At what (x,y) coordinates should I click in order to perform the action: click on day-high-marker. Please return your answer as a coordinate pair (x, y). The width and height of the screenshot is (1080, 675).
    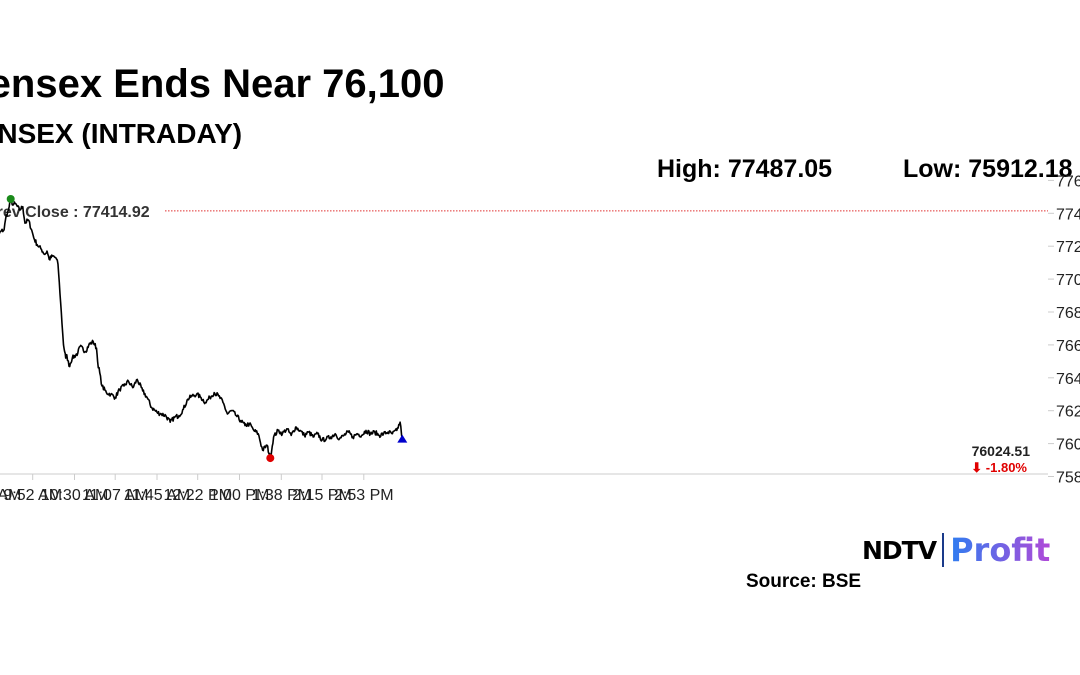
    Looking at the image, I should click on (10, 198).